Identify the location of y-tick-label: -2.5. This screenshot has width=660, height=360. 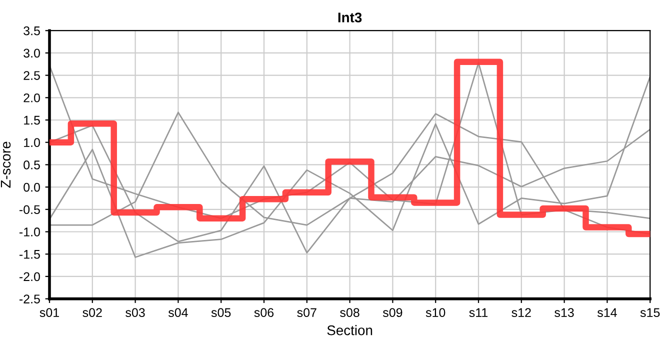
(29, 299).